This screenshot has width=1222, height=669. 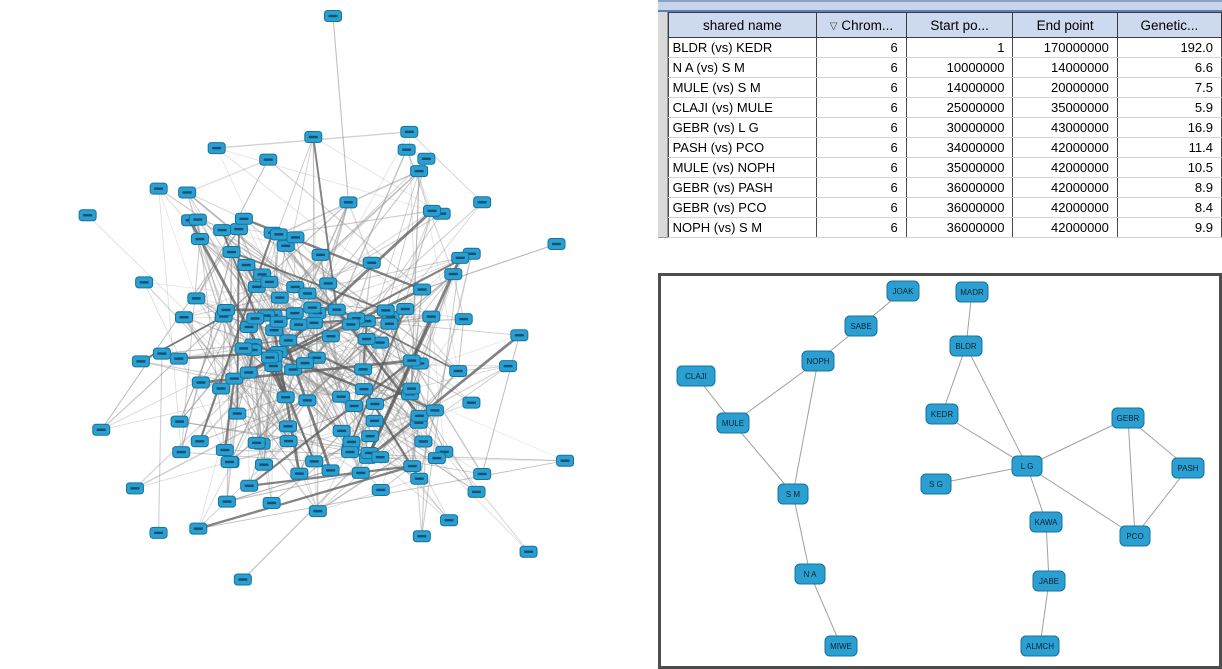 What do you see at coordinates (972, 292) in the screenshot?
I see `network-node: MADR` at bounding box center [972, 292].